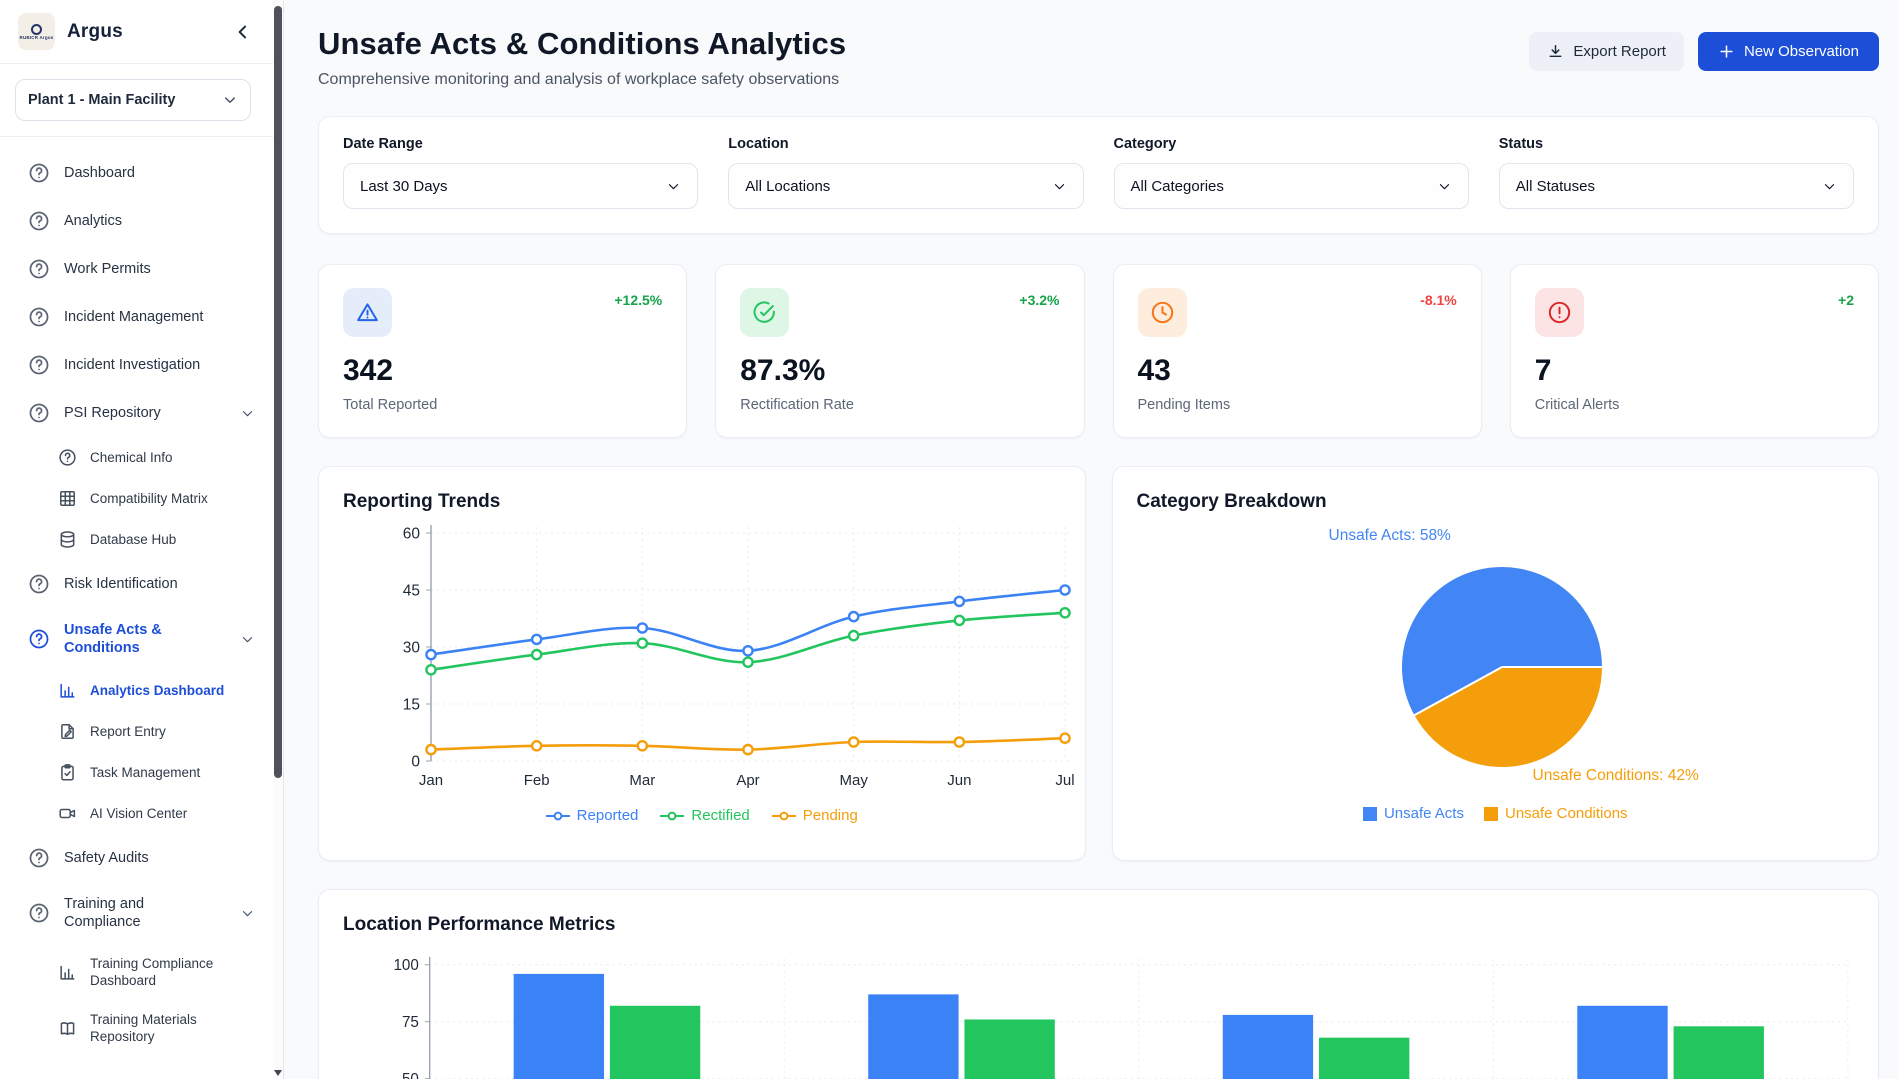 This screenshot has width=1899, height=1079. I want to click on app-name: Argus, so click(95, 31).